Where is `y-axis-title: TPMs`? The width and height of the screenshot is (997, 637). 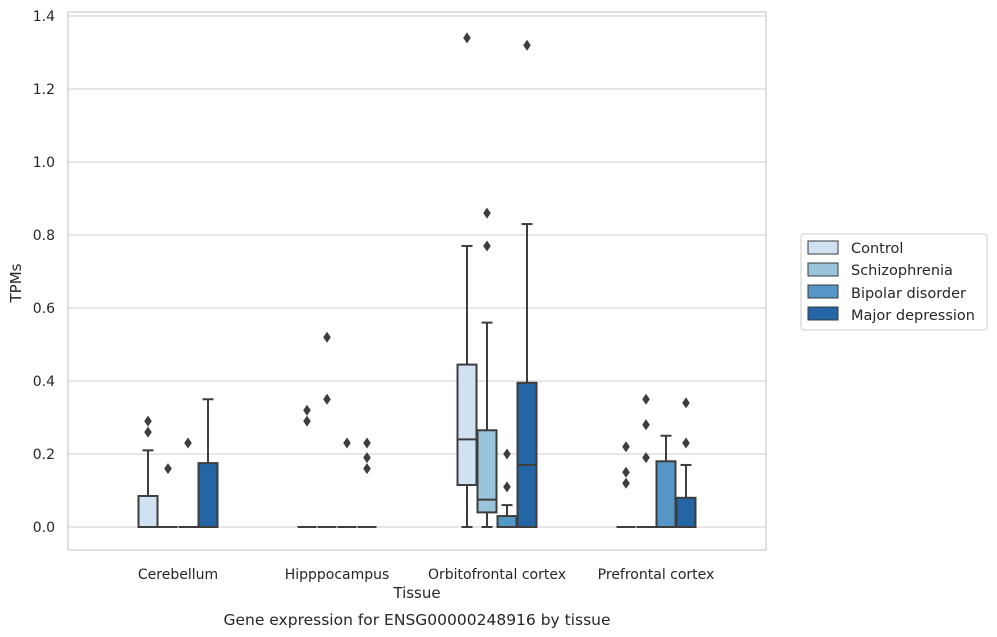 y-axis-title: TPMs is located at coordinates (16, 283).